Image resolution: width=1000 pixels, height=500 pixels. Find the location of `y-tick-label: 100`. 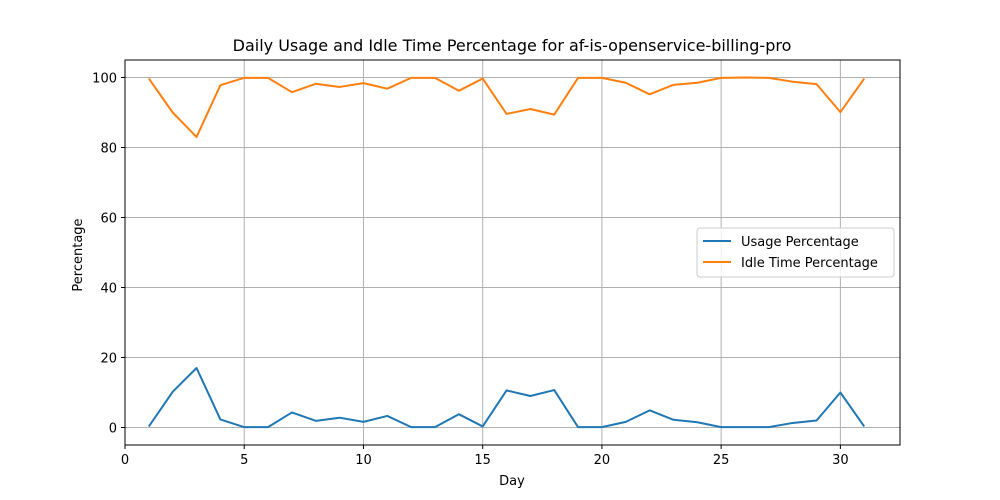

y-tick-label: 100 is located at coordinates (104, 79).